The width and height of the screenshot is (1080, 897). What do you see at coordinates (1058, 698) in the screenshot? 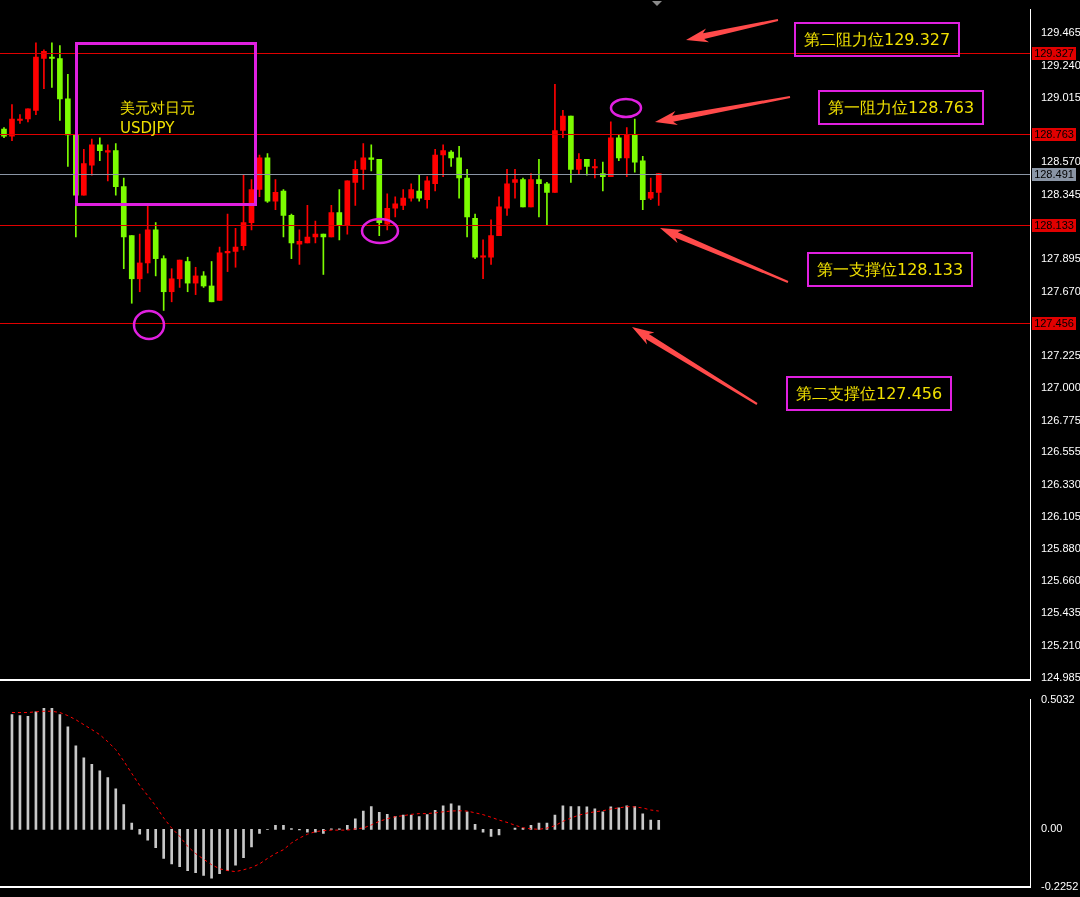
I see `y-tick-label: 0.5032` at bounding box center [1058, 698].